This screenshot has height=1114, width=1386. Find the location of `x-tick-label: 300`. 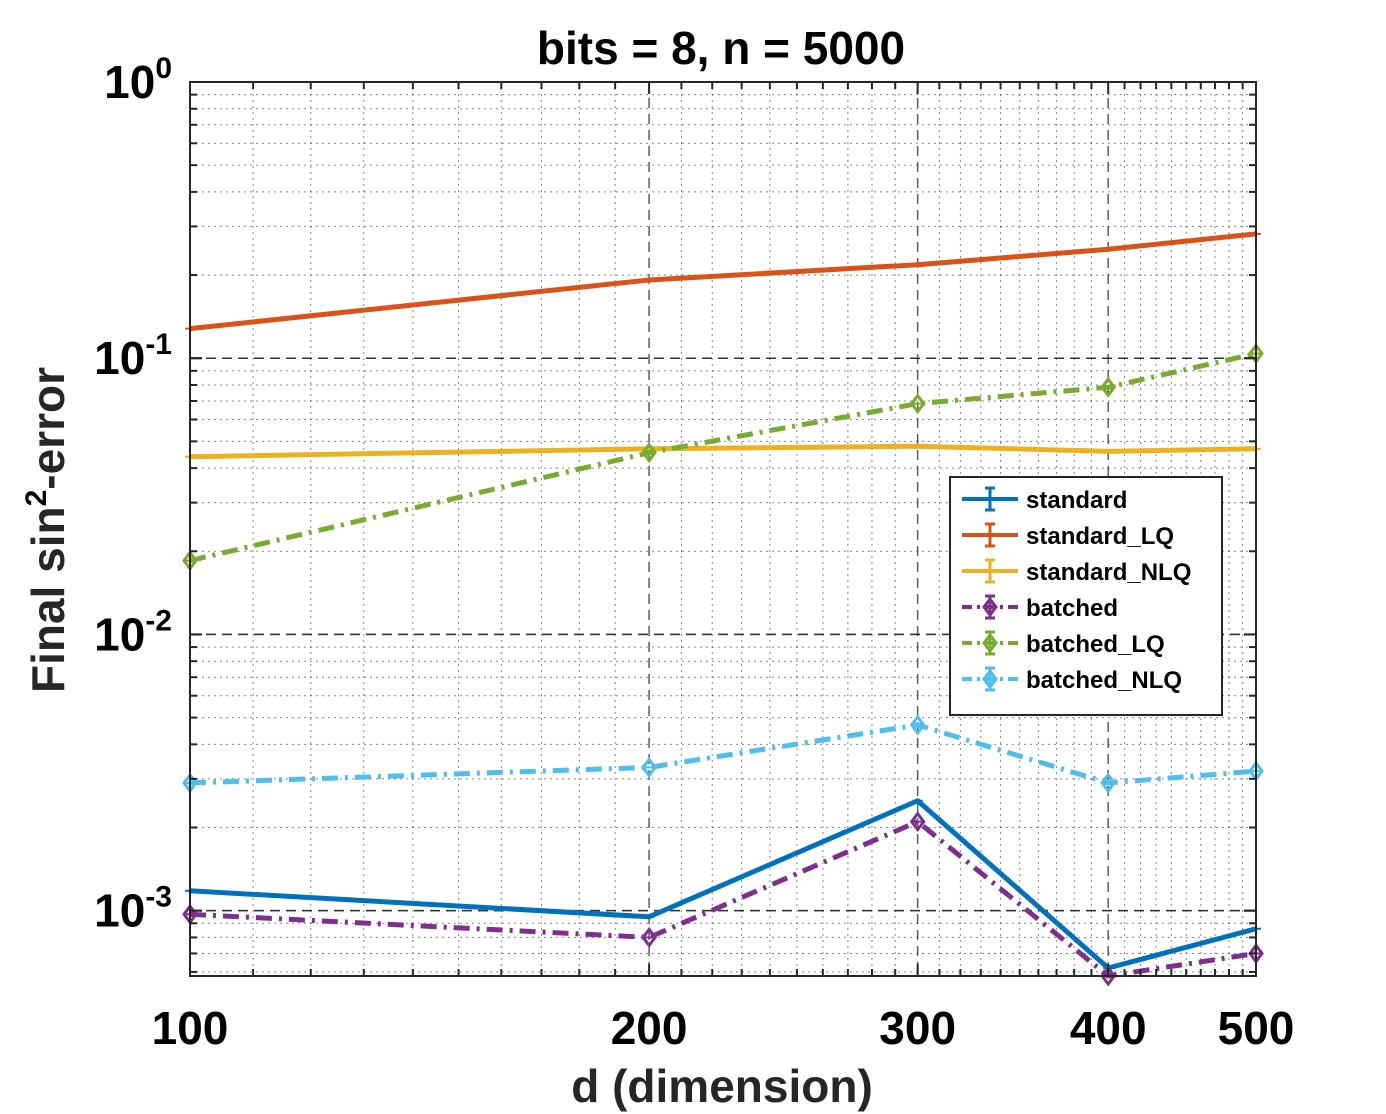

x-tick-label: 300 is located at coordinates (917, 1028).